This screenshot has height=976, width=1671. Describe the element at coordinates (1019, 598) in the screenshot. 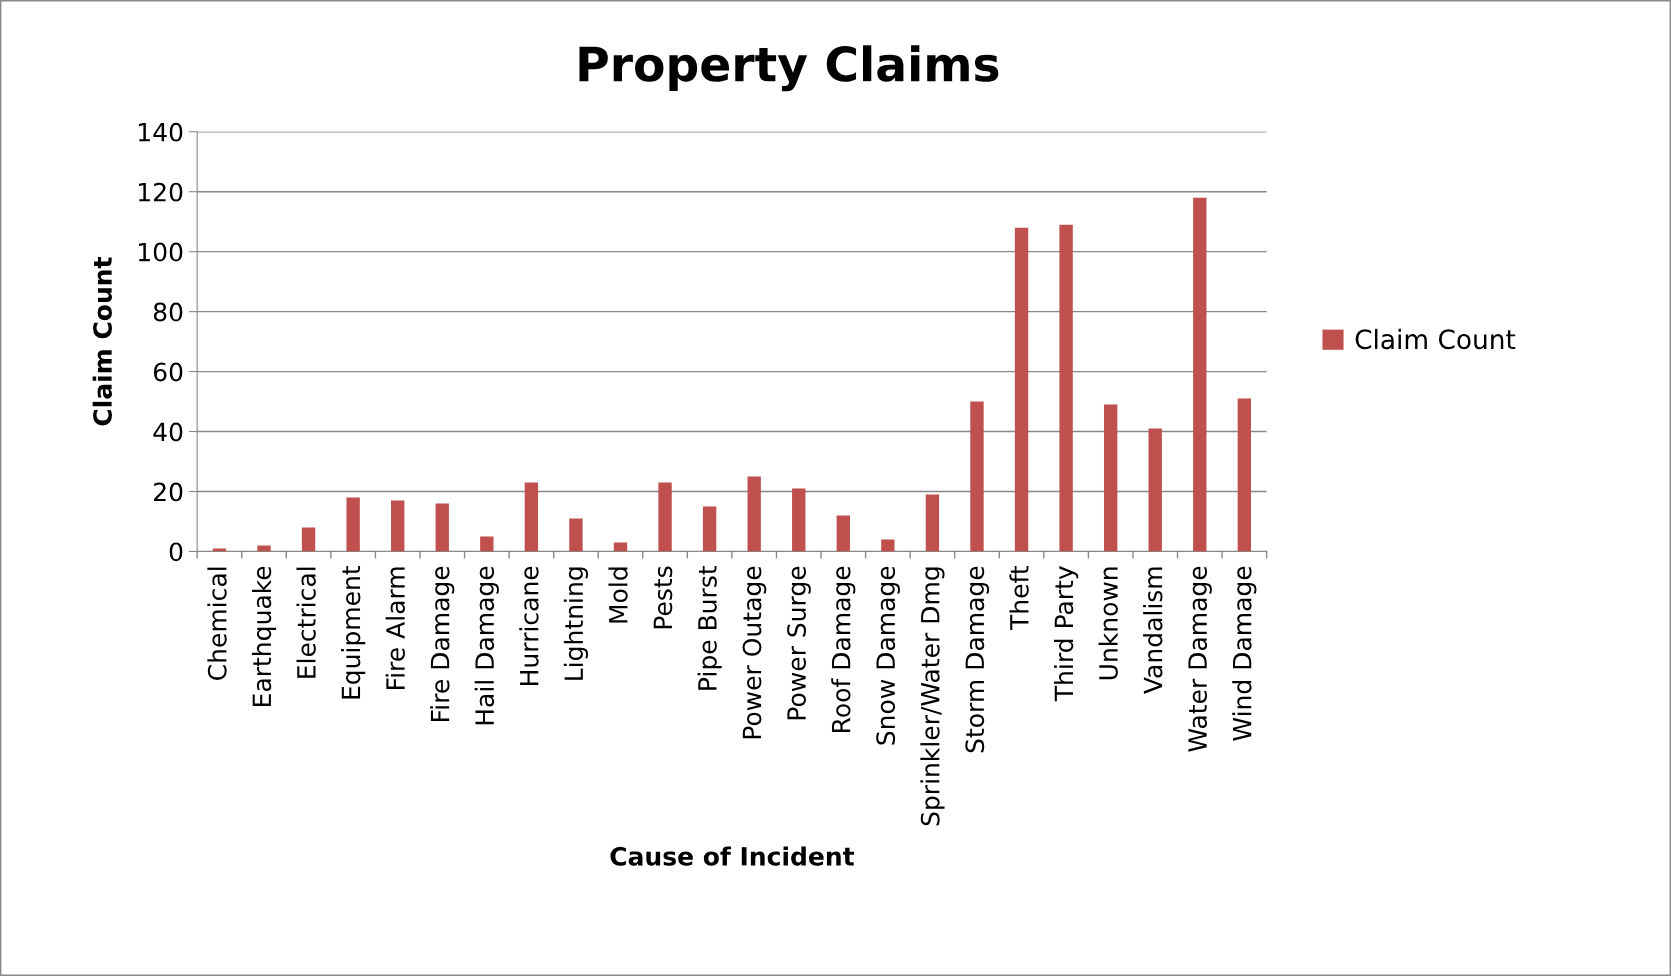

I see `x-tick-label: Theft` at that location.